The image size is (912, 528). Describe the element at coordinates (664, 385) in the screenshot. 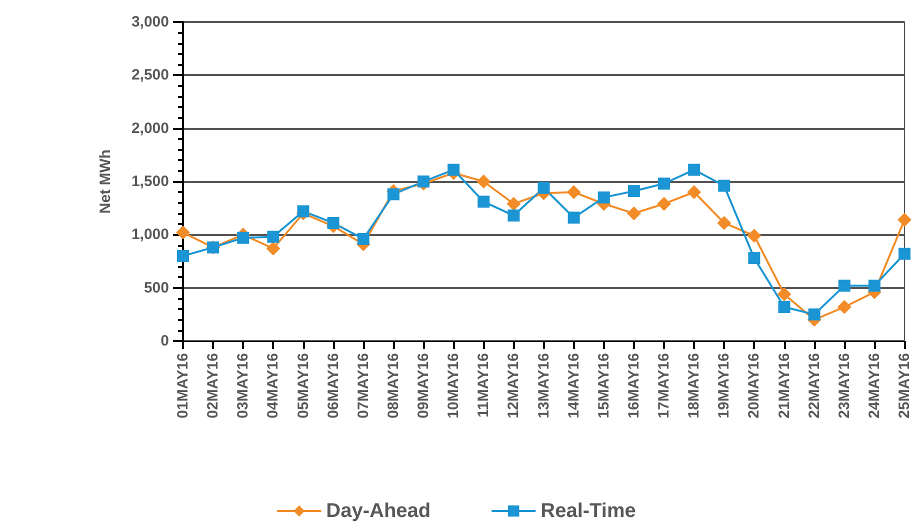

I see `x-tick-label: 17MAY16` at that location.